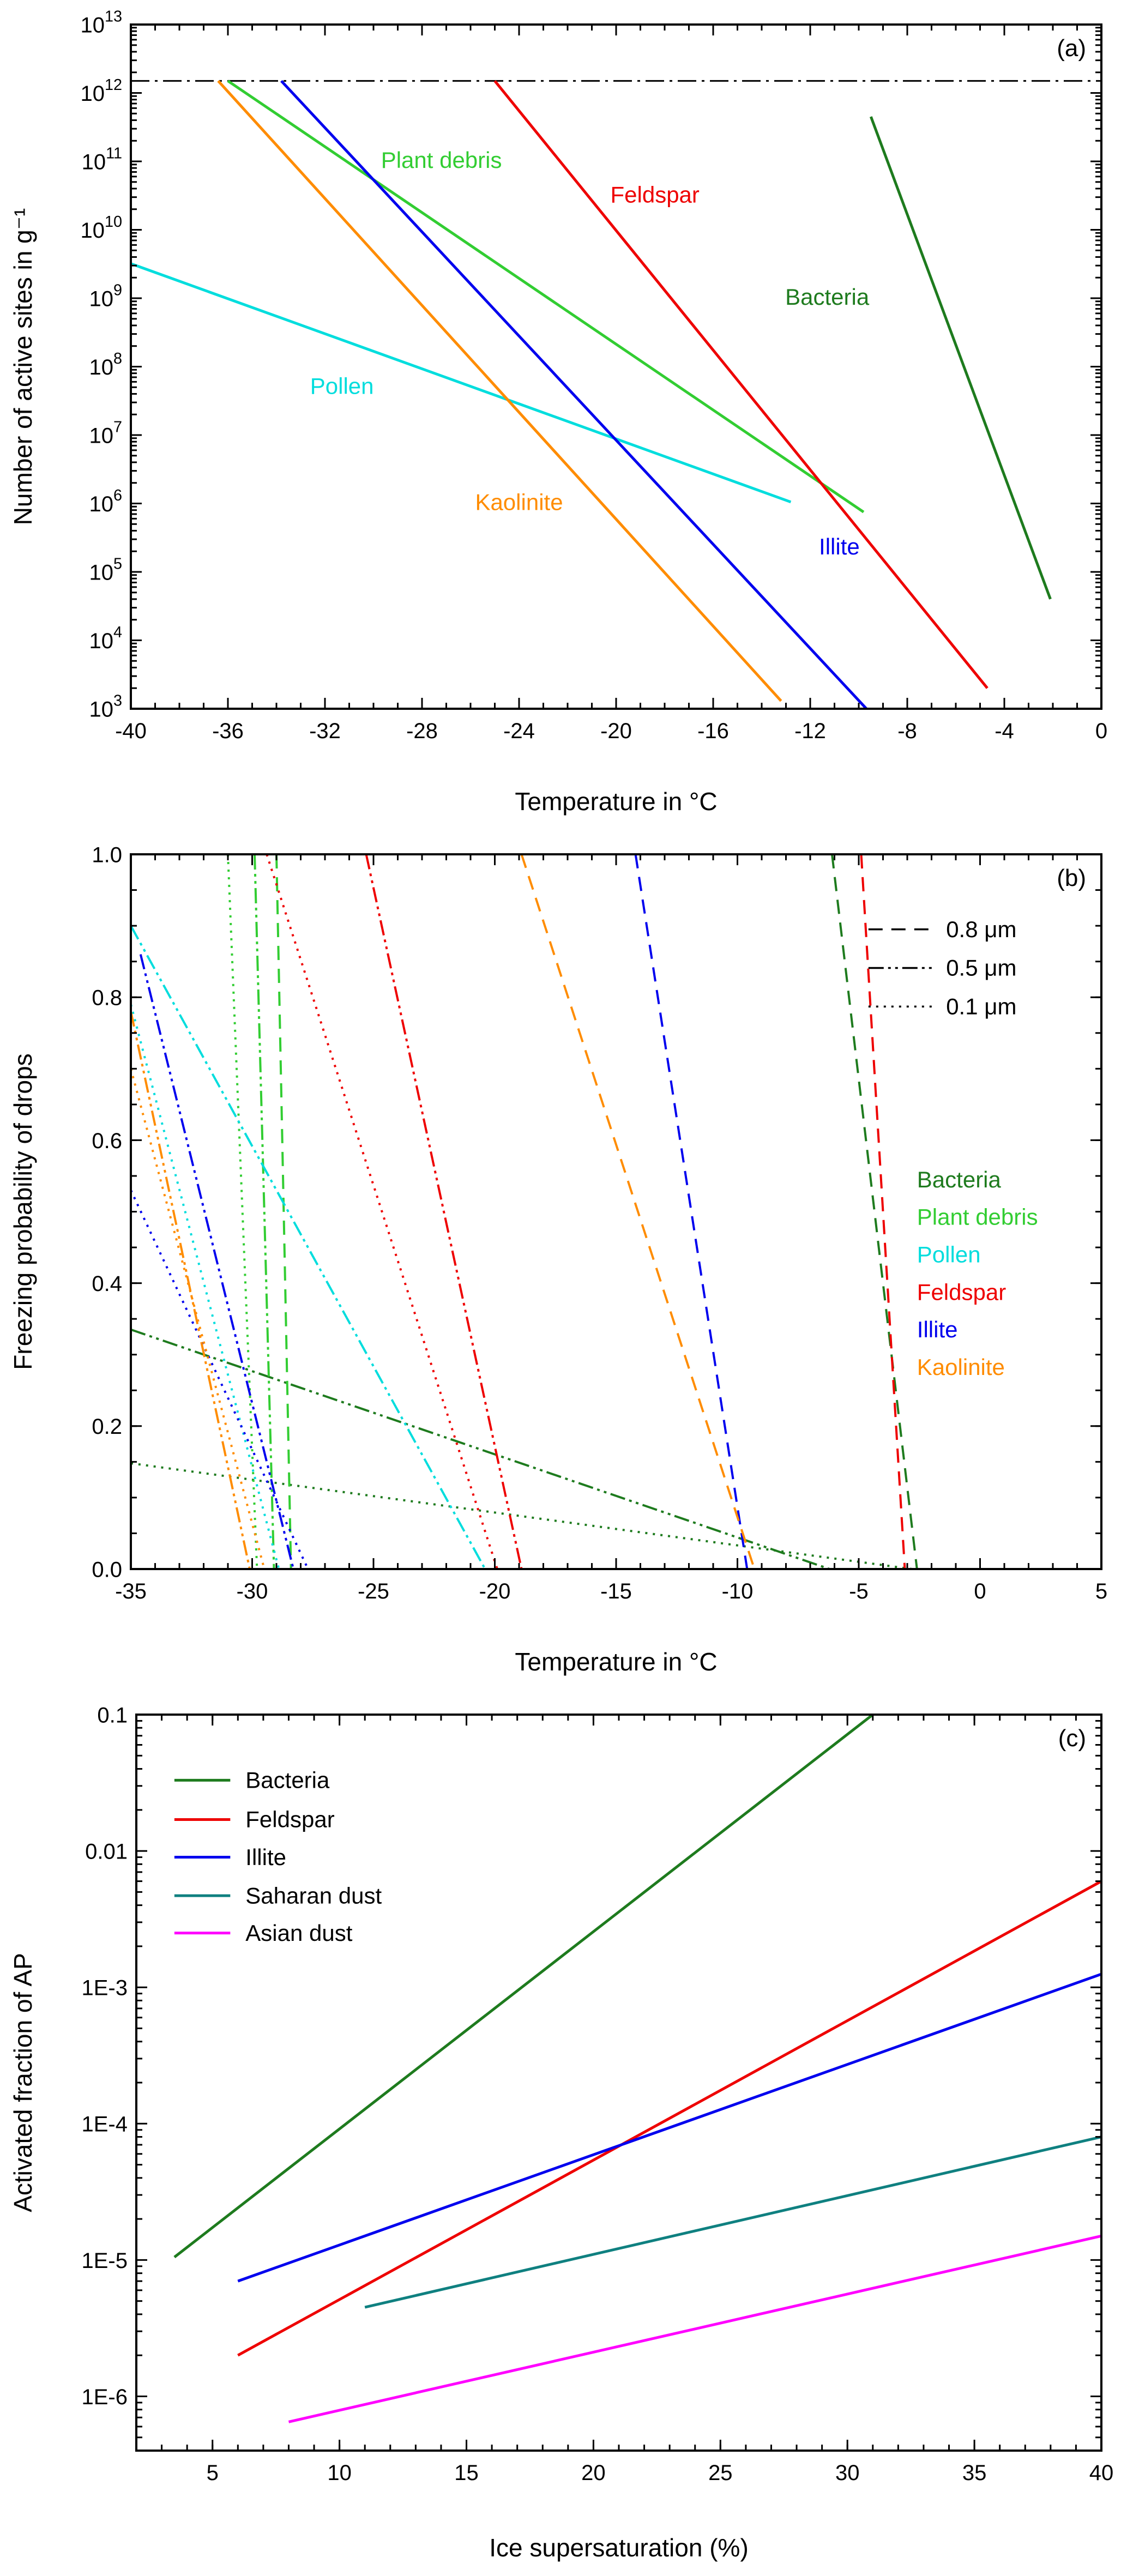  I want to click on svg-text: -40, so click(131, 731).